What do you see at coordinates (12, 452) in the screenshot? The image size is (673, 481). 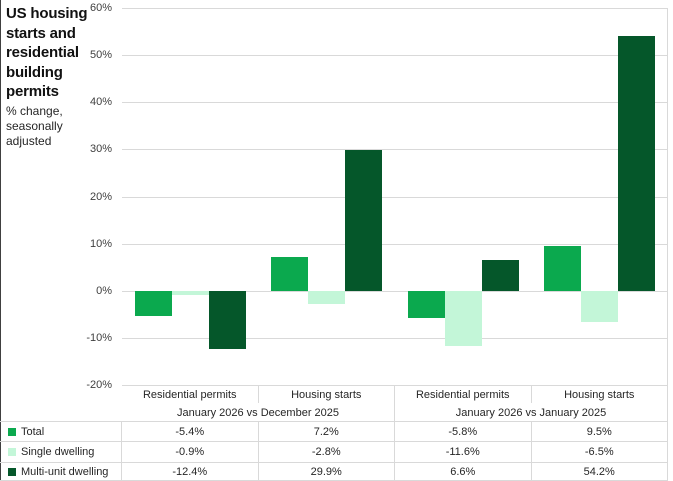 I see `legend-swatch-single-dwelling-icon` at bounding box center [12, 452].